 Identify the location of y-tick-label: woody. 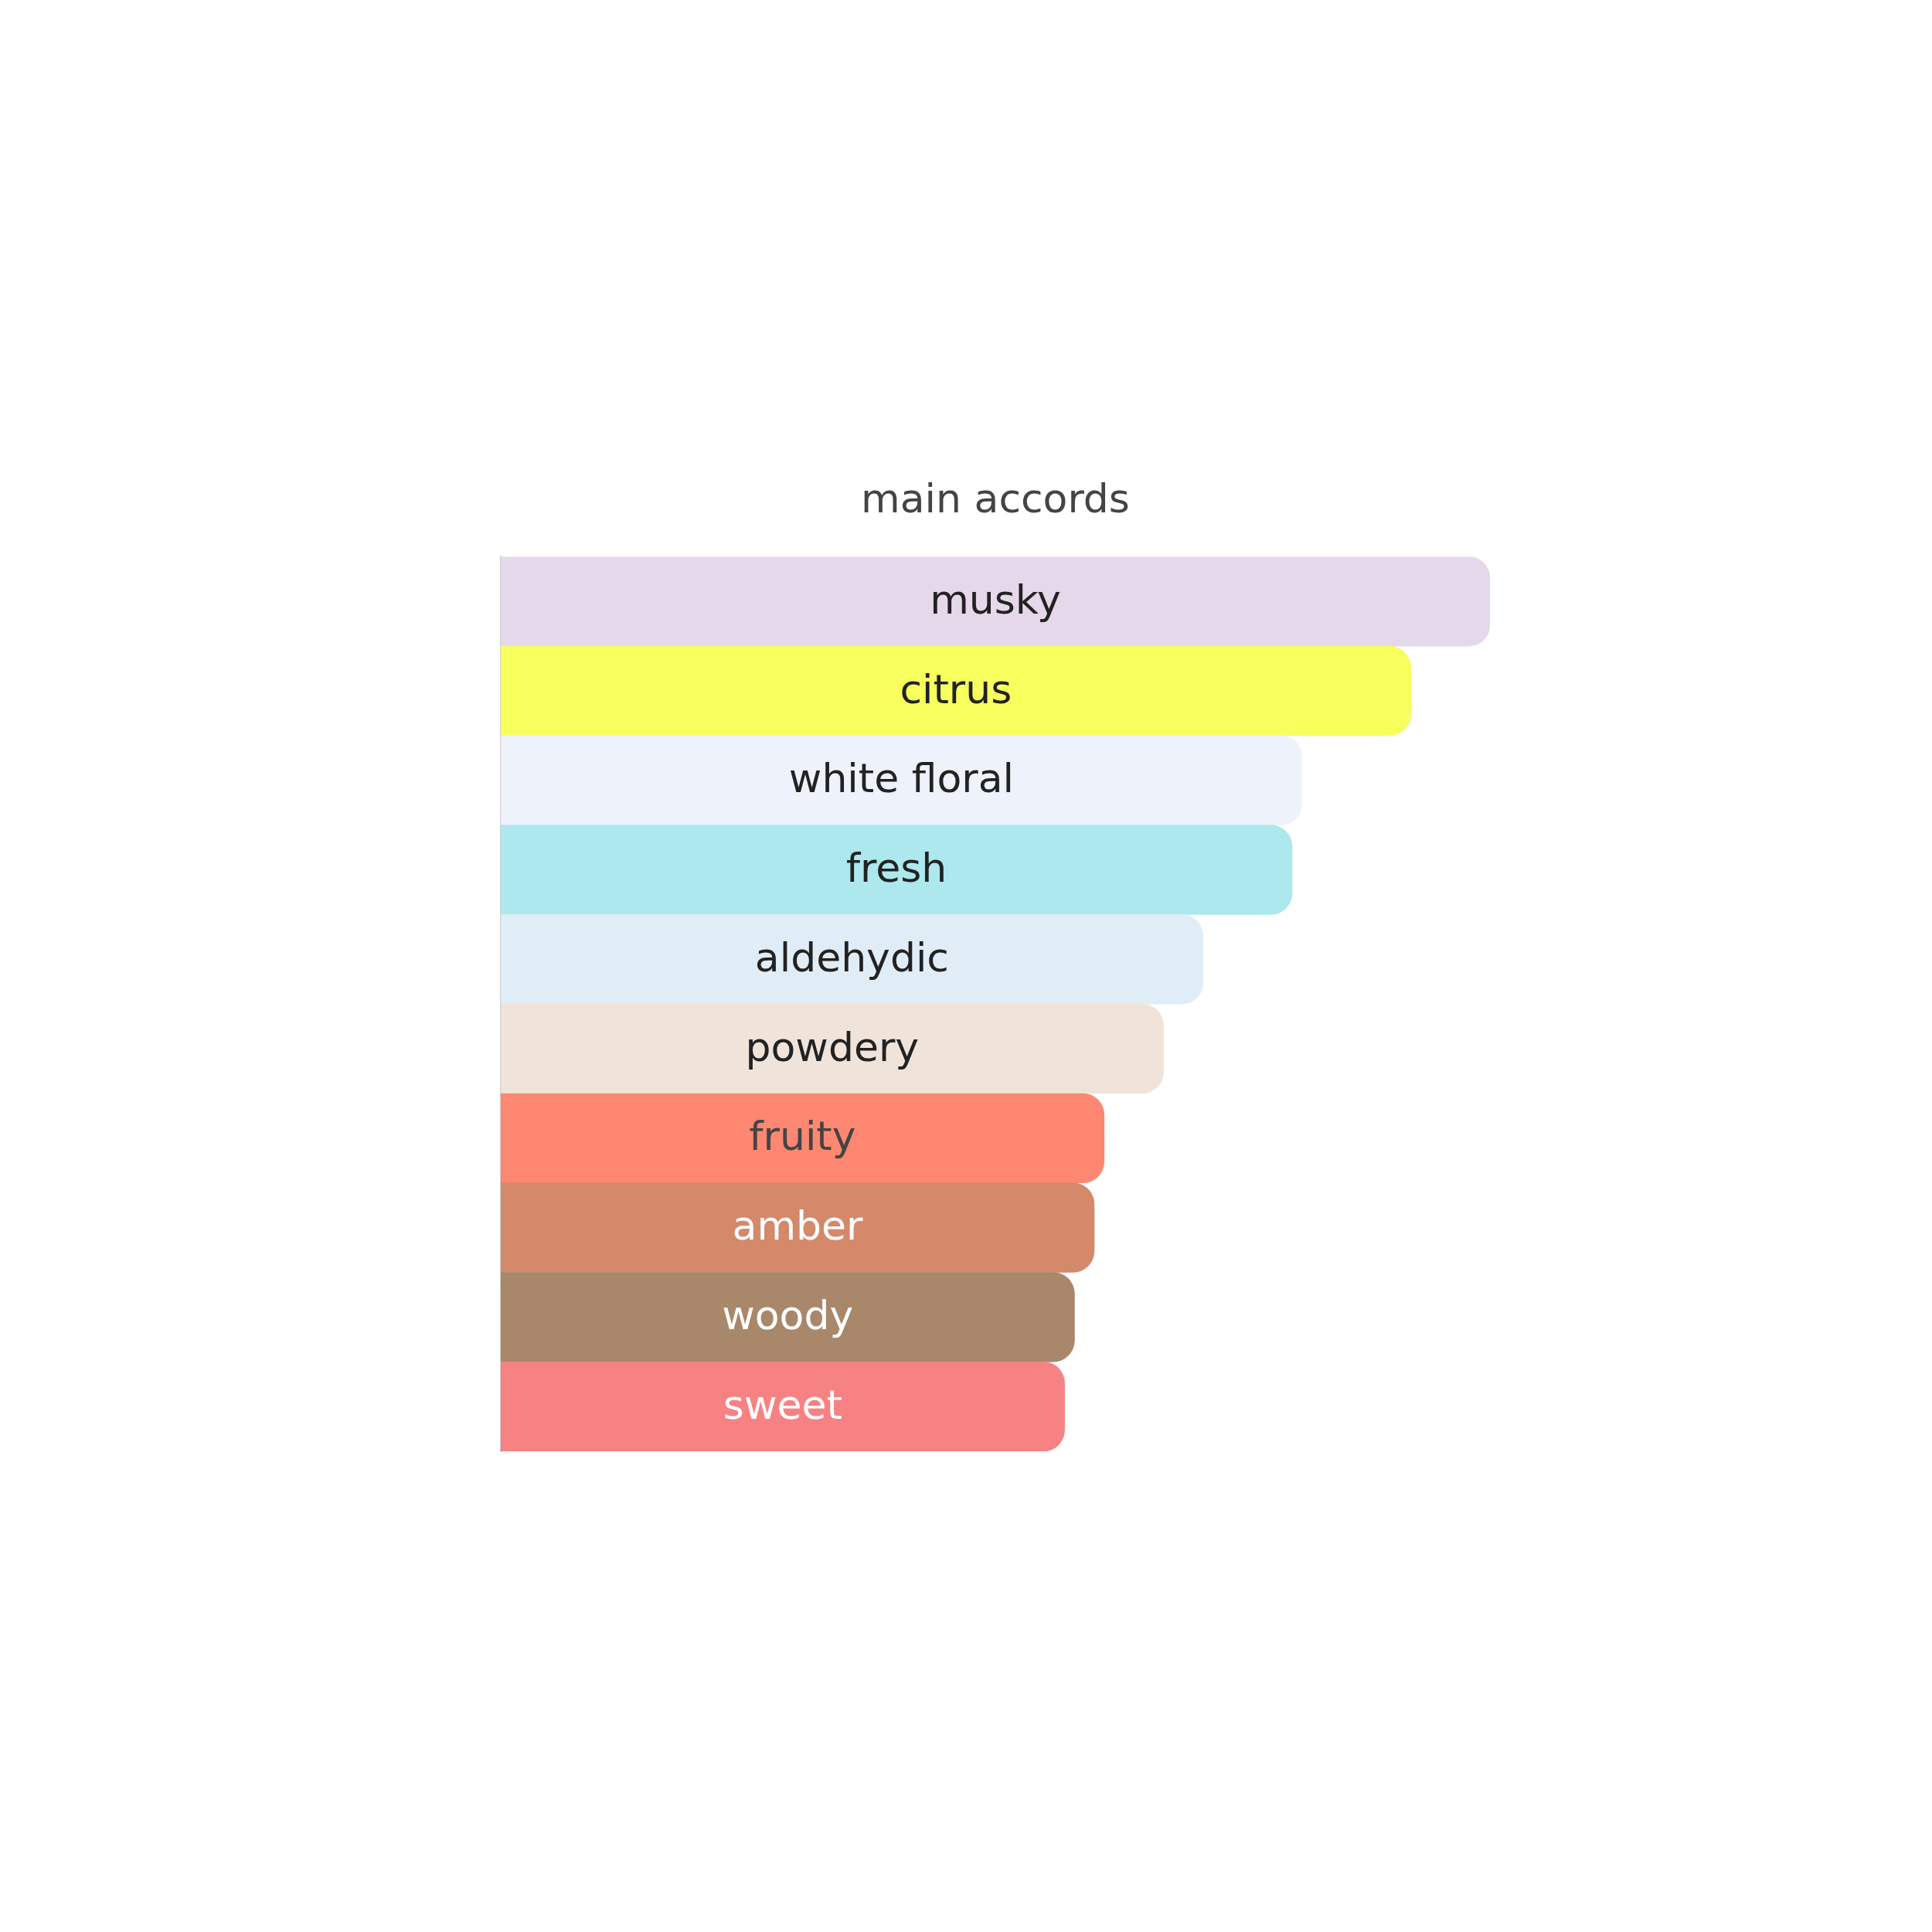
(788, 1314).